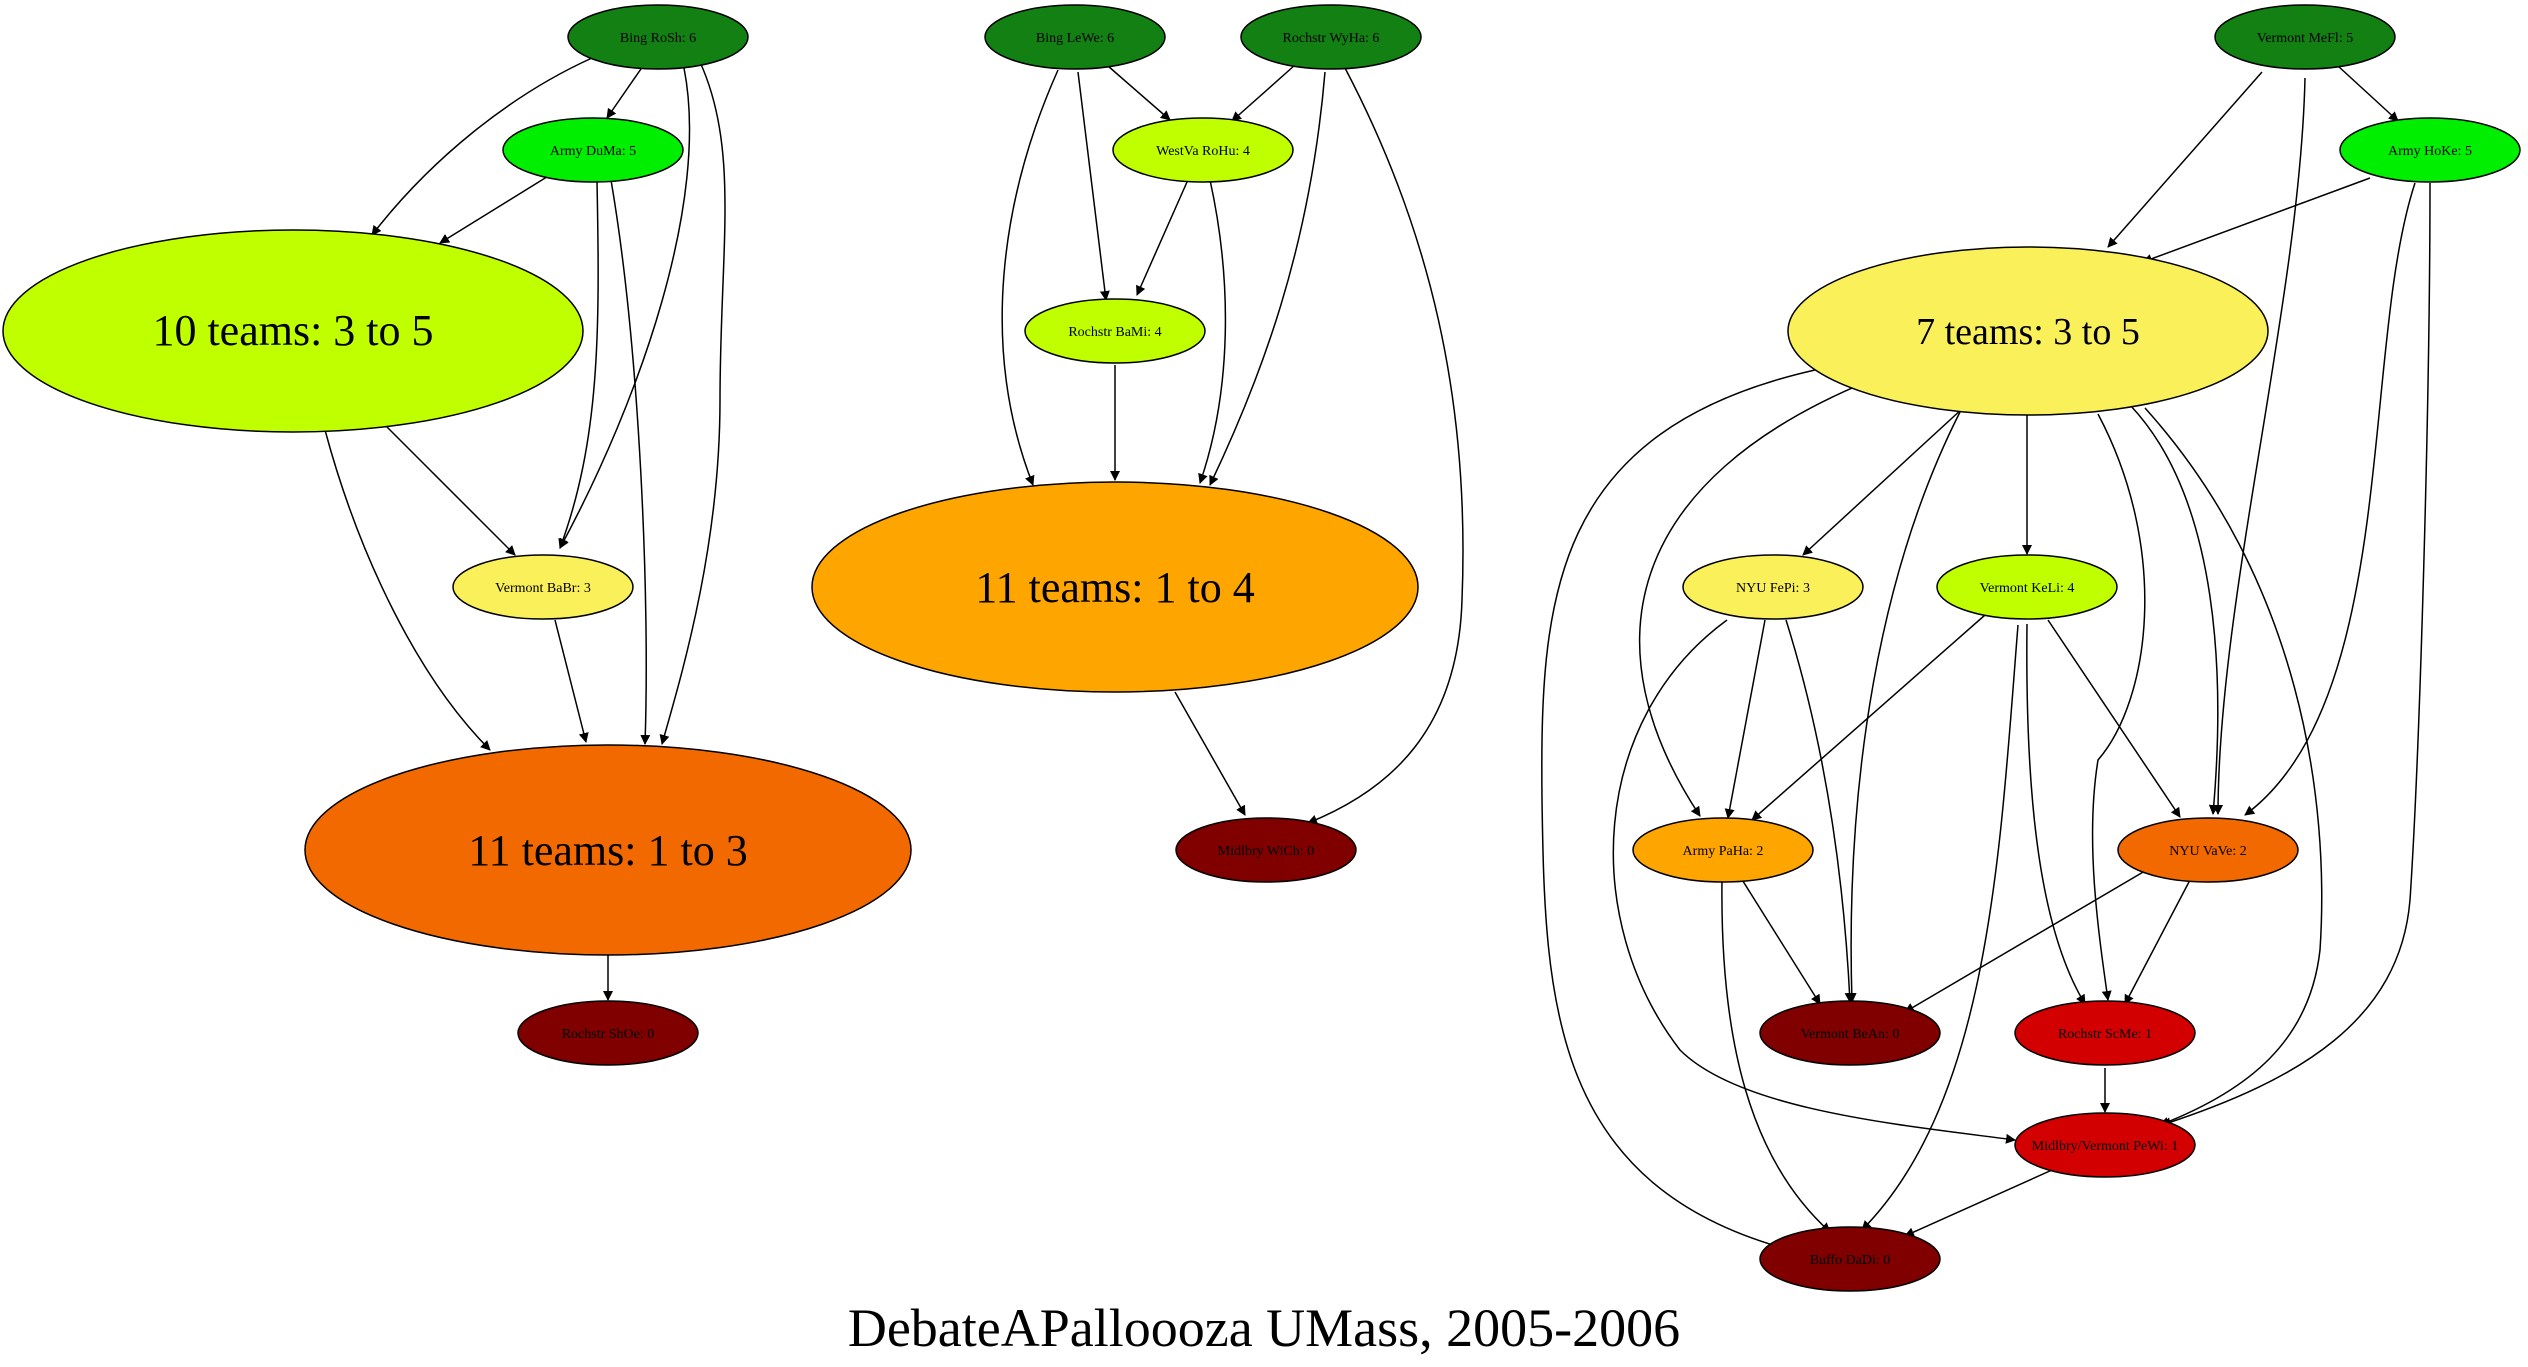 The image size is (2528, 1367). I want to click on node-group-7: 7 teams: 3 to 5, so click(2028, 331).